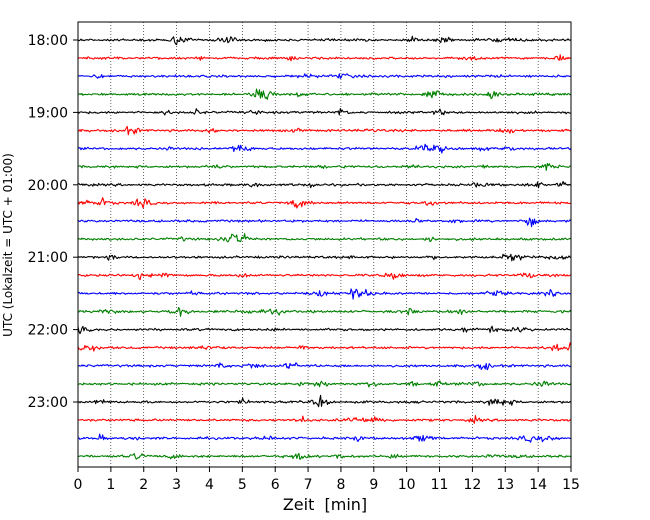  I want to click on x-tick-label-14: 14, so click(538, 485).